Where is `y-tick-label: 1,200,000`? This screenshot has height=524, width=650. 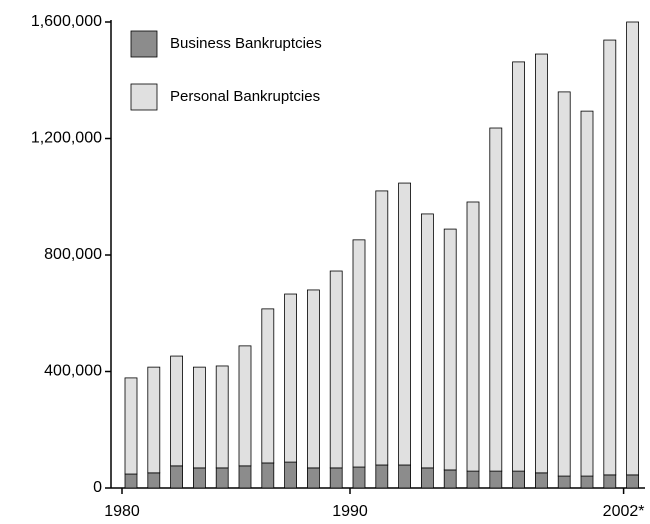
y-tick-label: 1,200,000 is located at coordinates (66, 138).